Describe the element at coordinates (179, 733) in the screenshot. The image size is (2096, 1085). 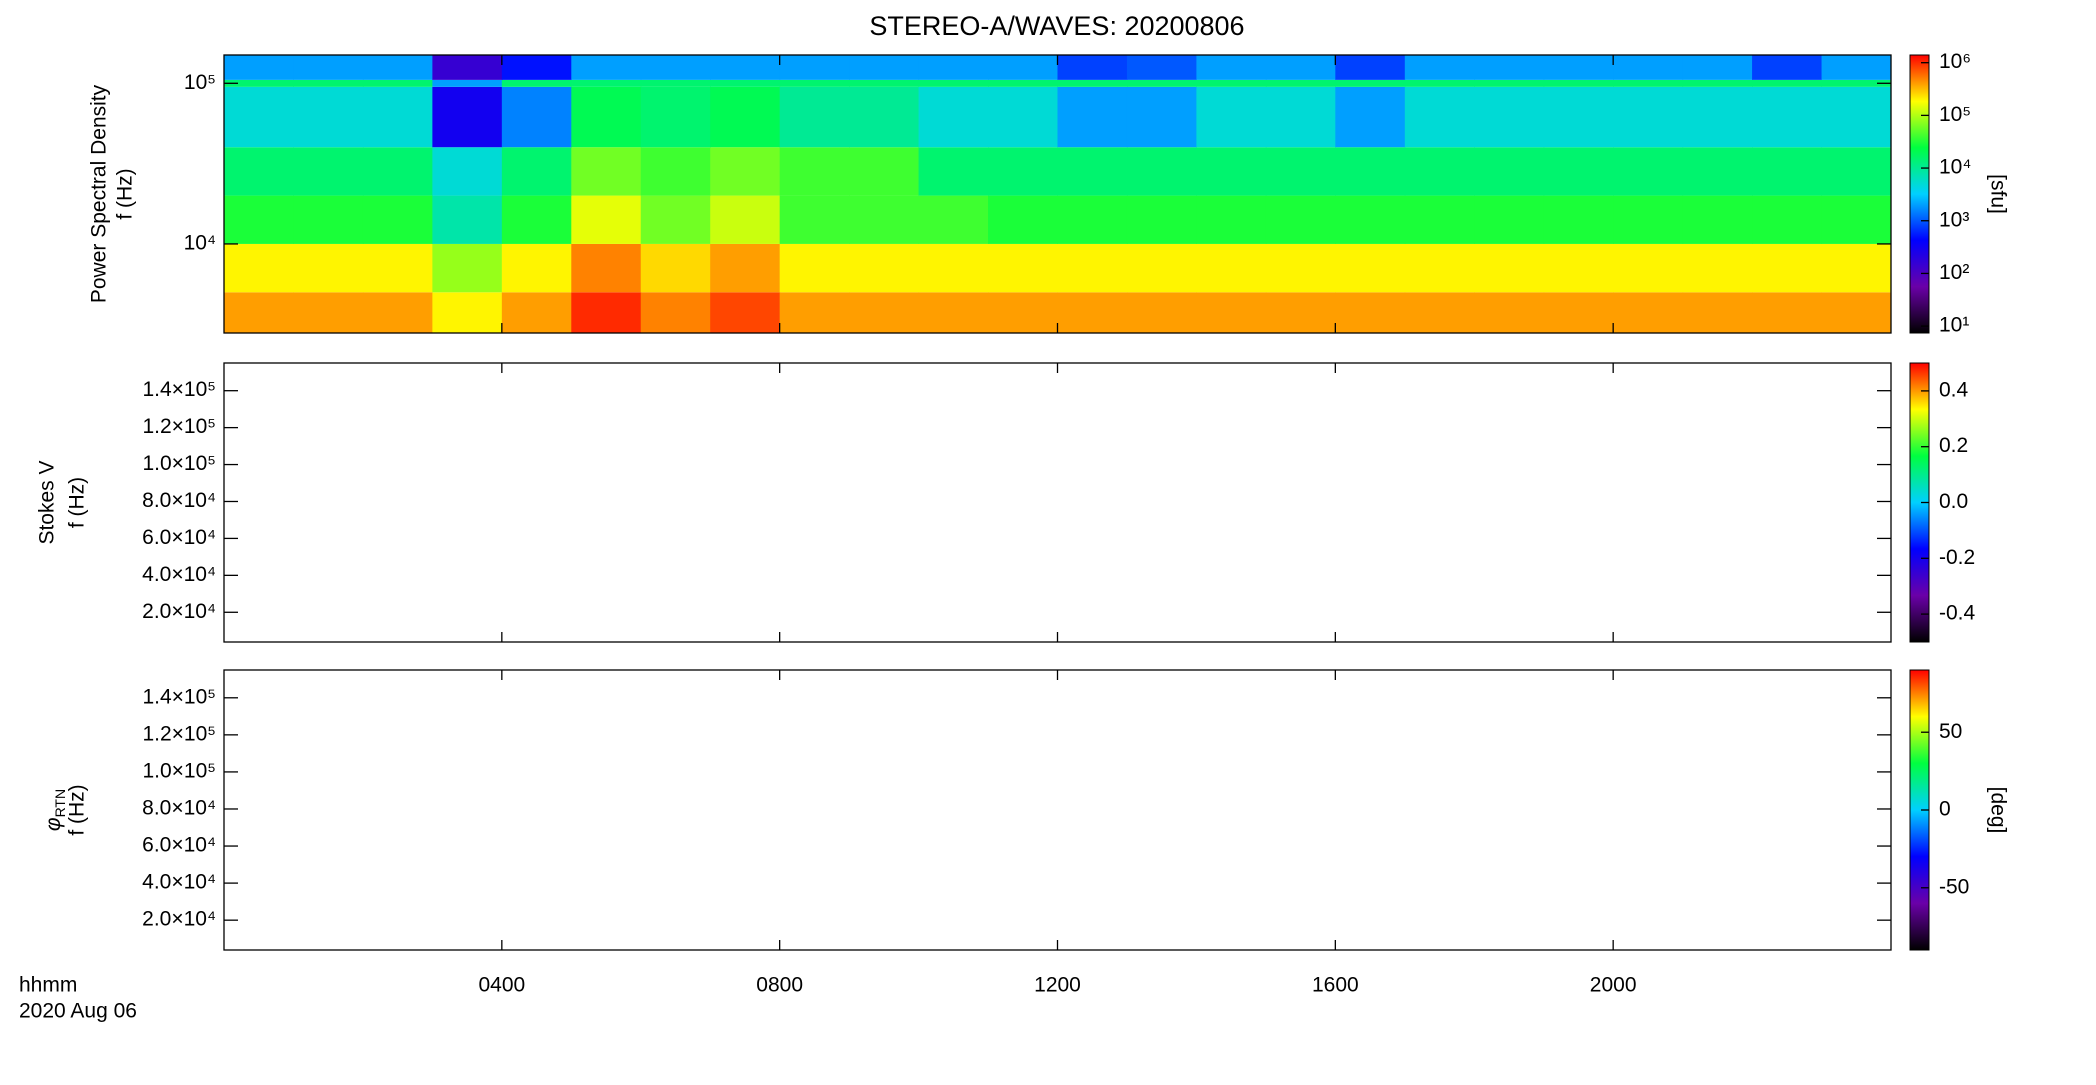
I see `y-tick-label: 1.2×10⁵` at that location.